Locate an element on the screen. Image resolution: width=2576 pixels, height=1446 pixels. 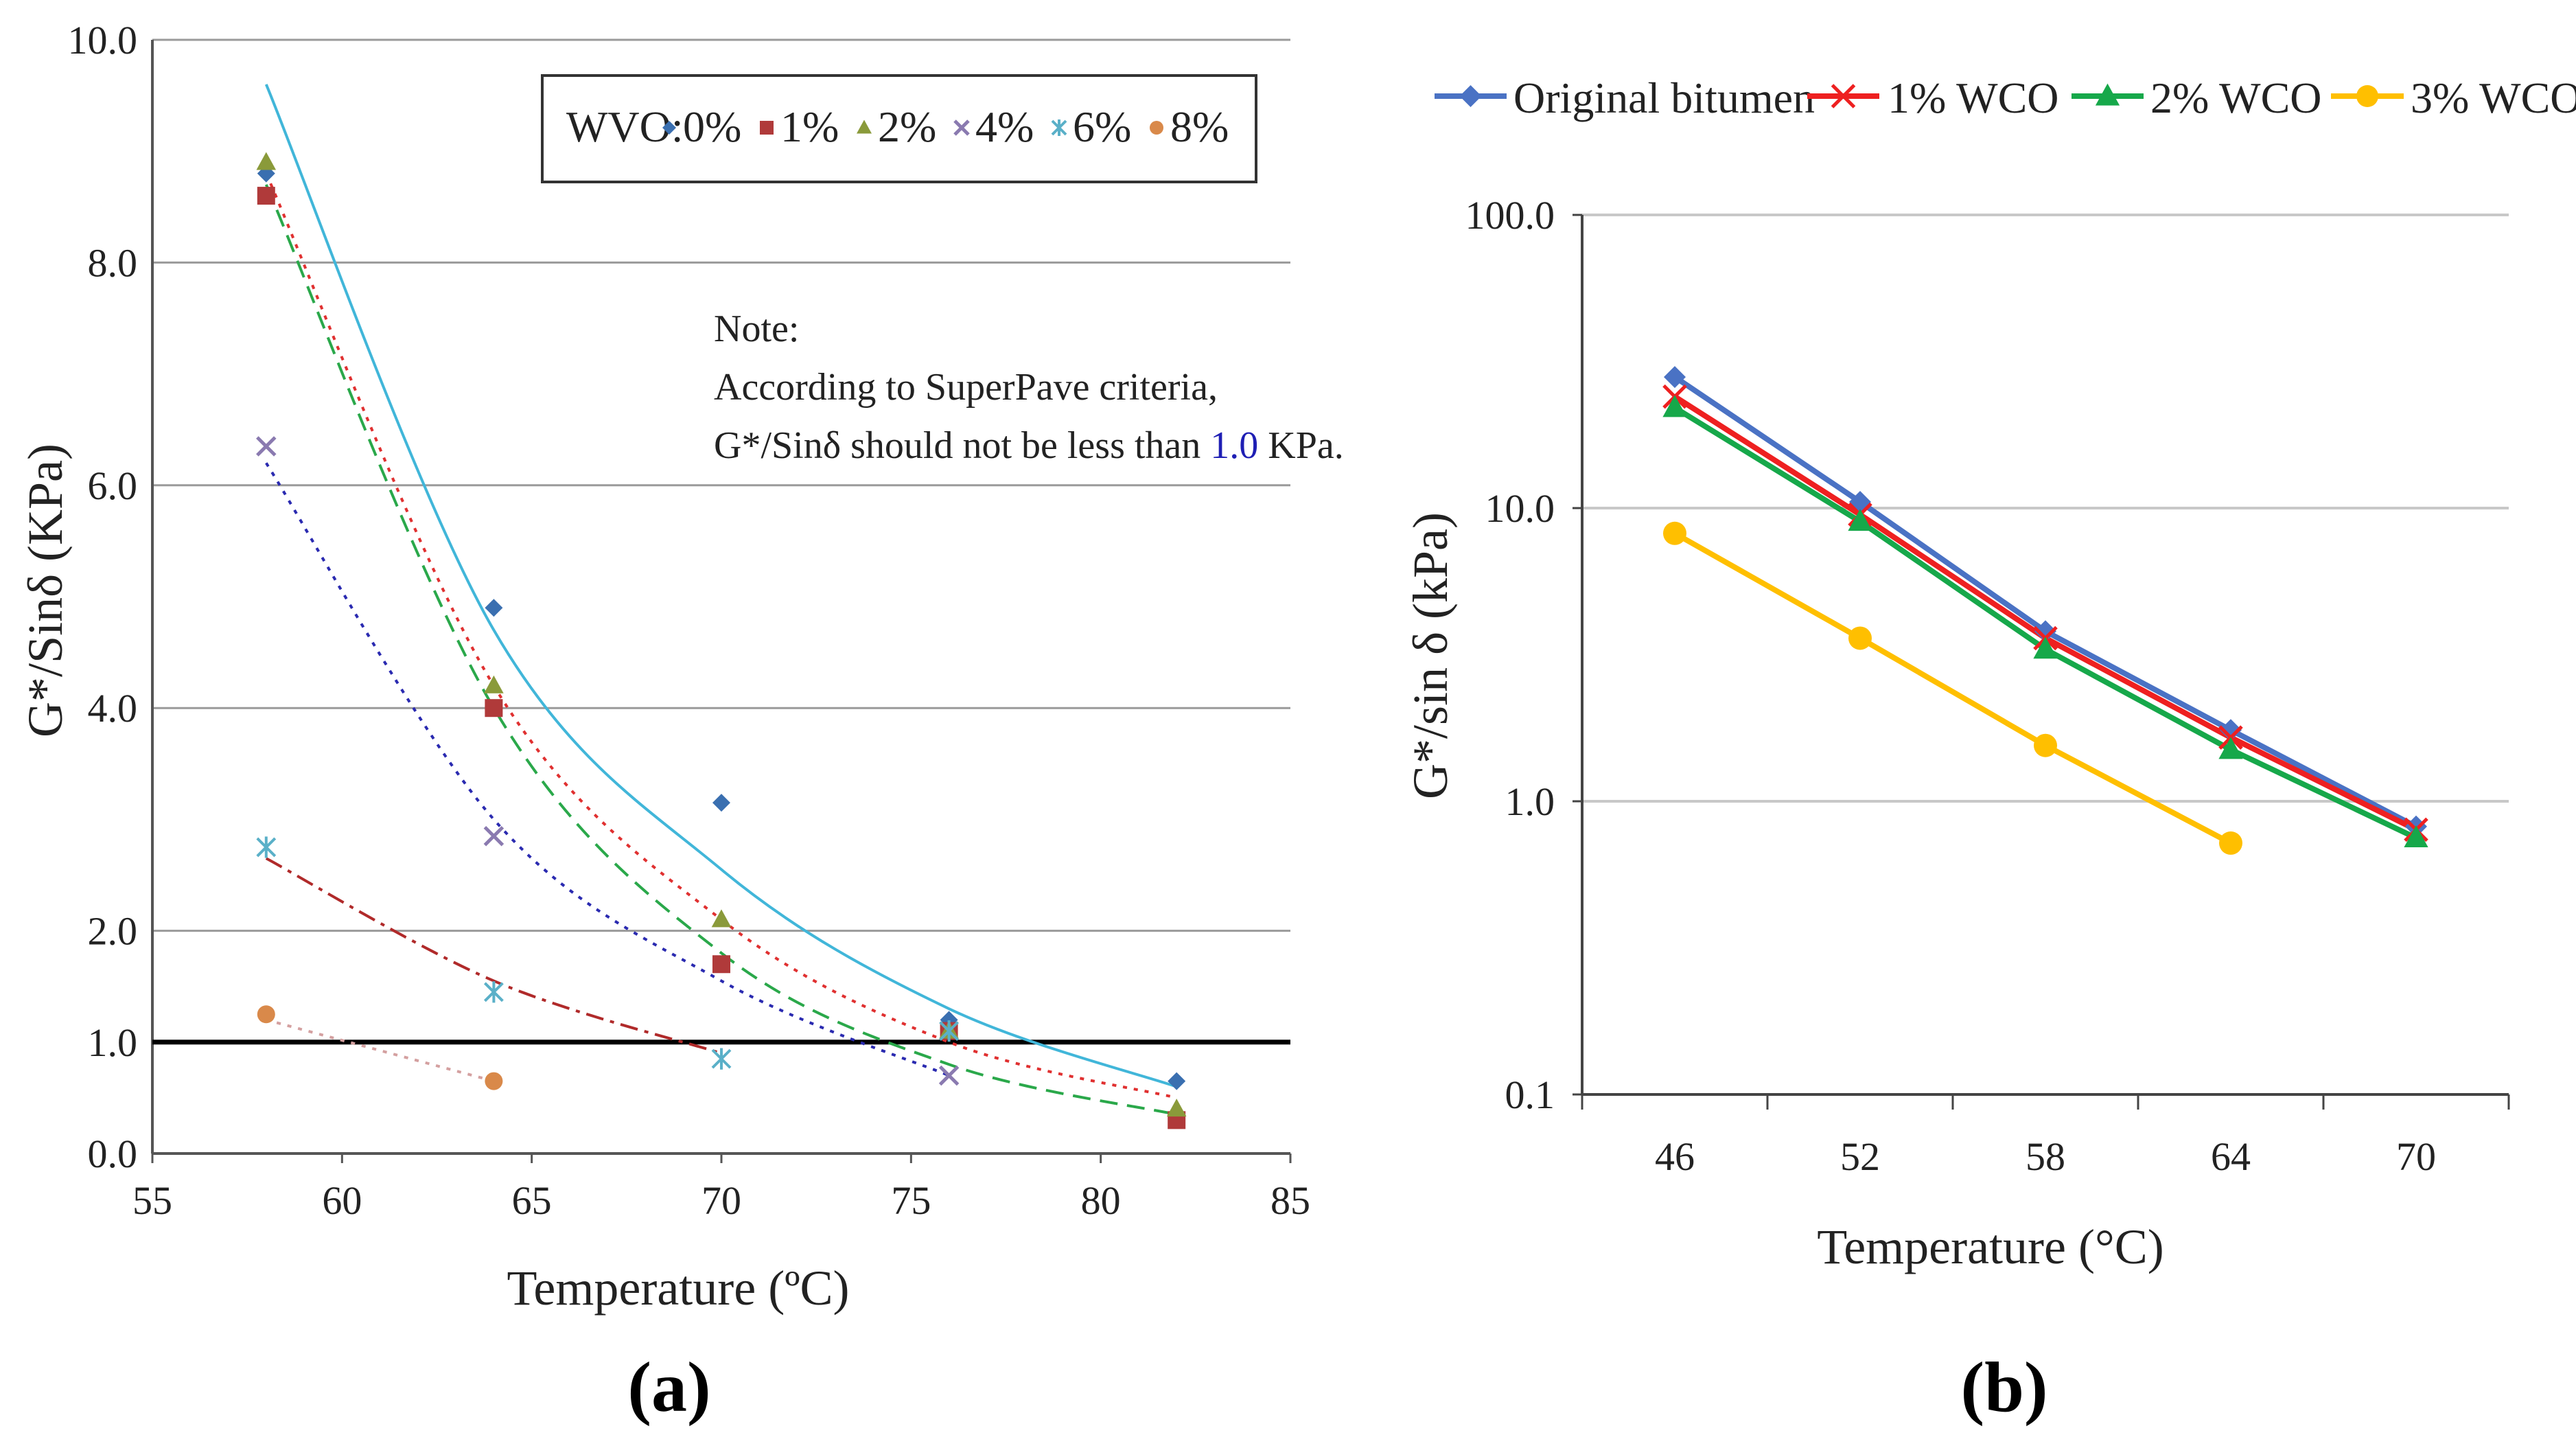
panel-b-y-tick-label: 10.0 is located at coordinates (1520, 508).